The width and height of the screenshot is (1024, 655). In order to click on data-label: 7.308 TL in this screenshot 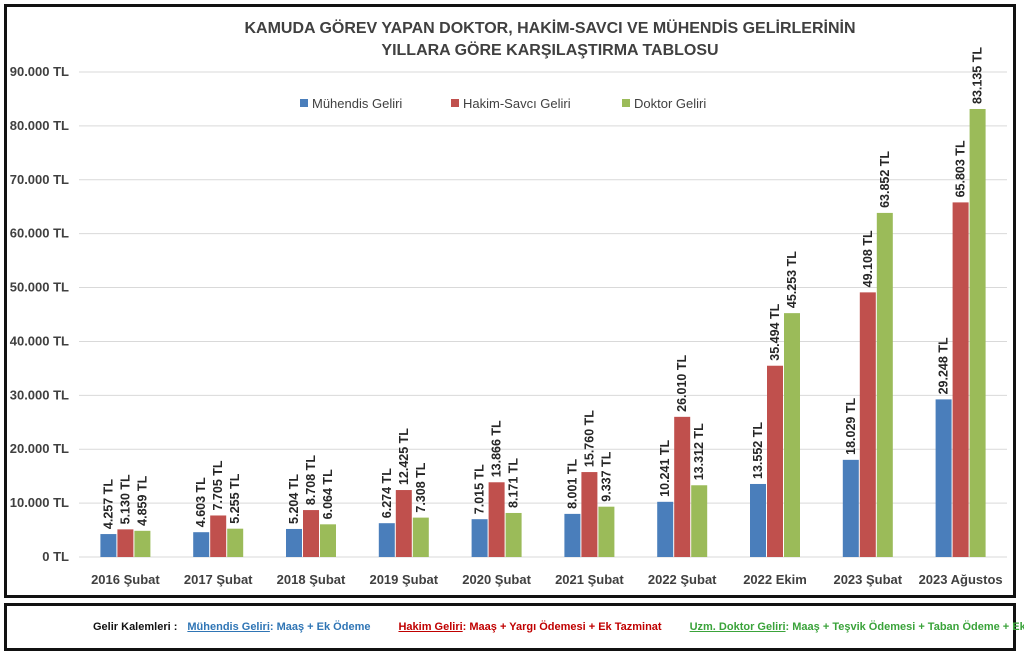, I will do `click(421, 487)`.